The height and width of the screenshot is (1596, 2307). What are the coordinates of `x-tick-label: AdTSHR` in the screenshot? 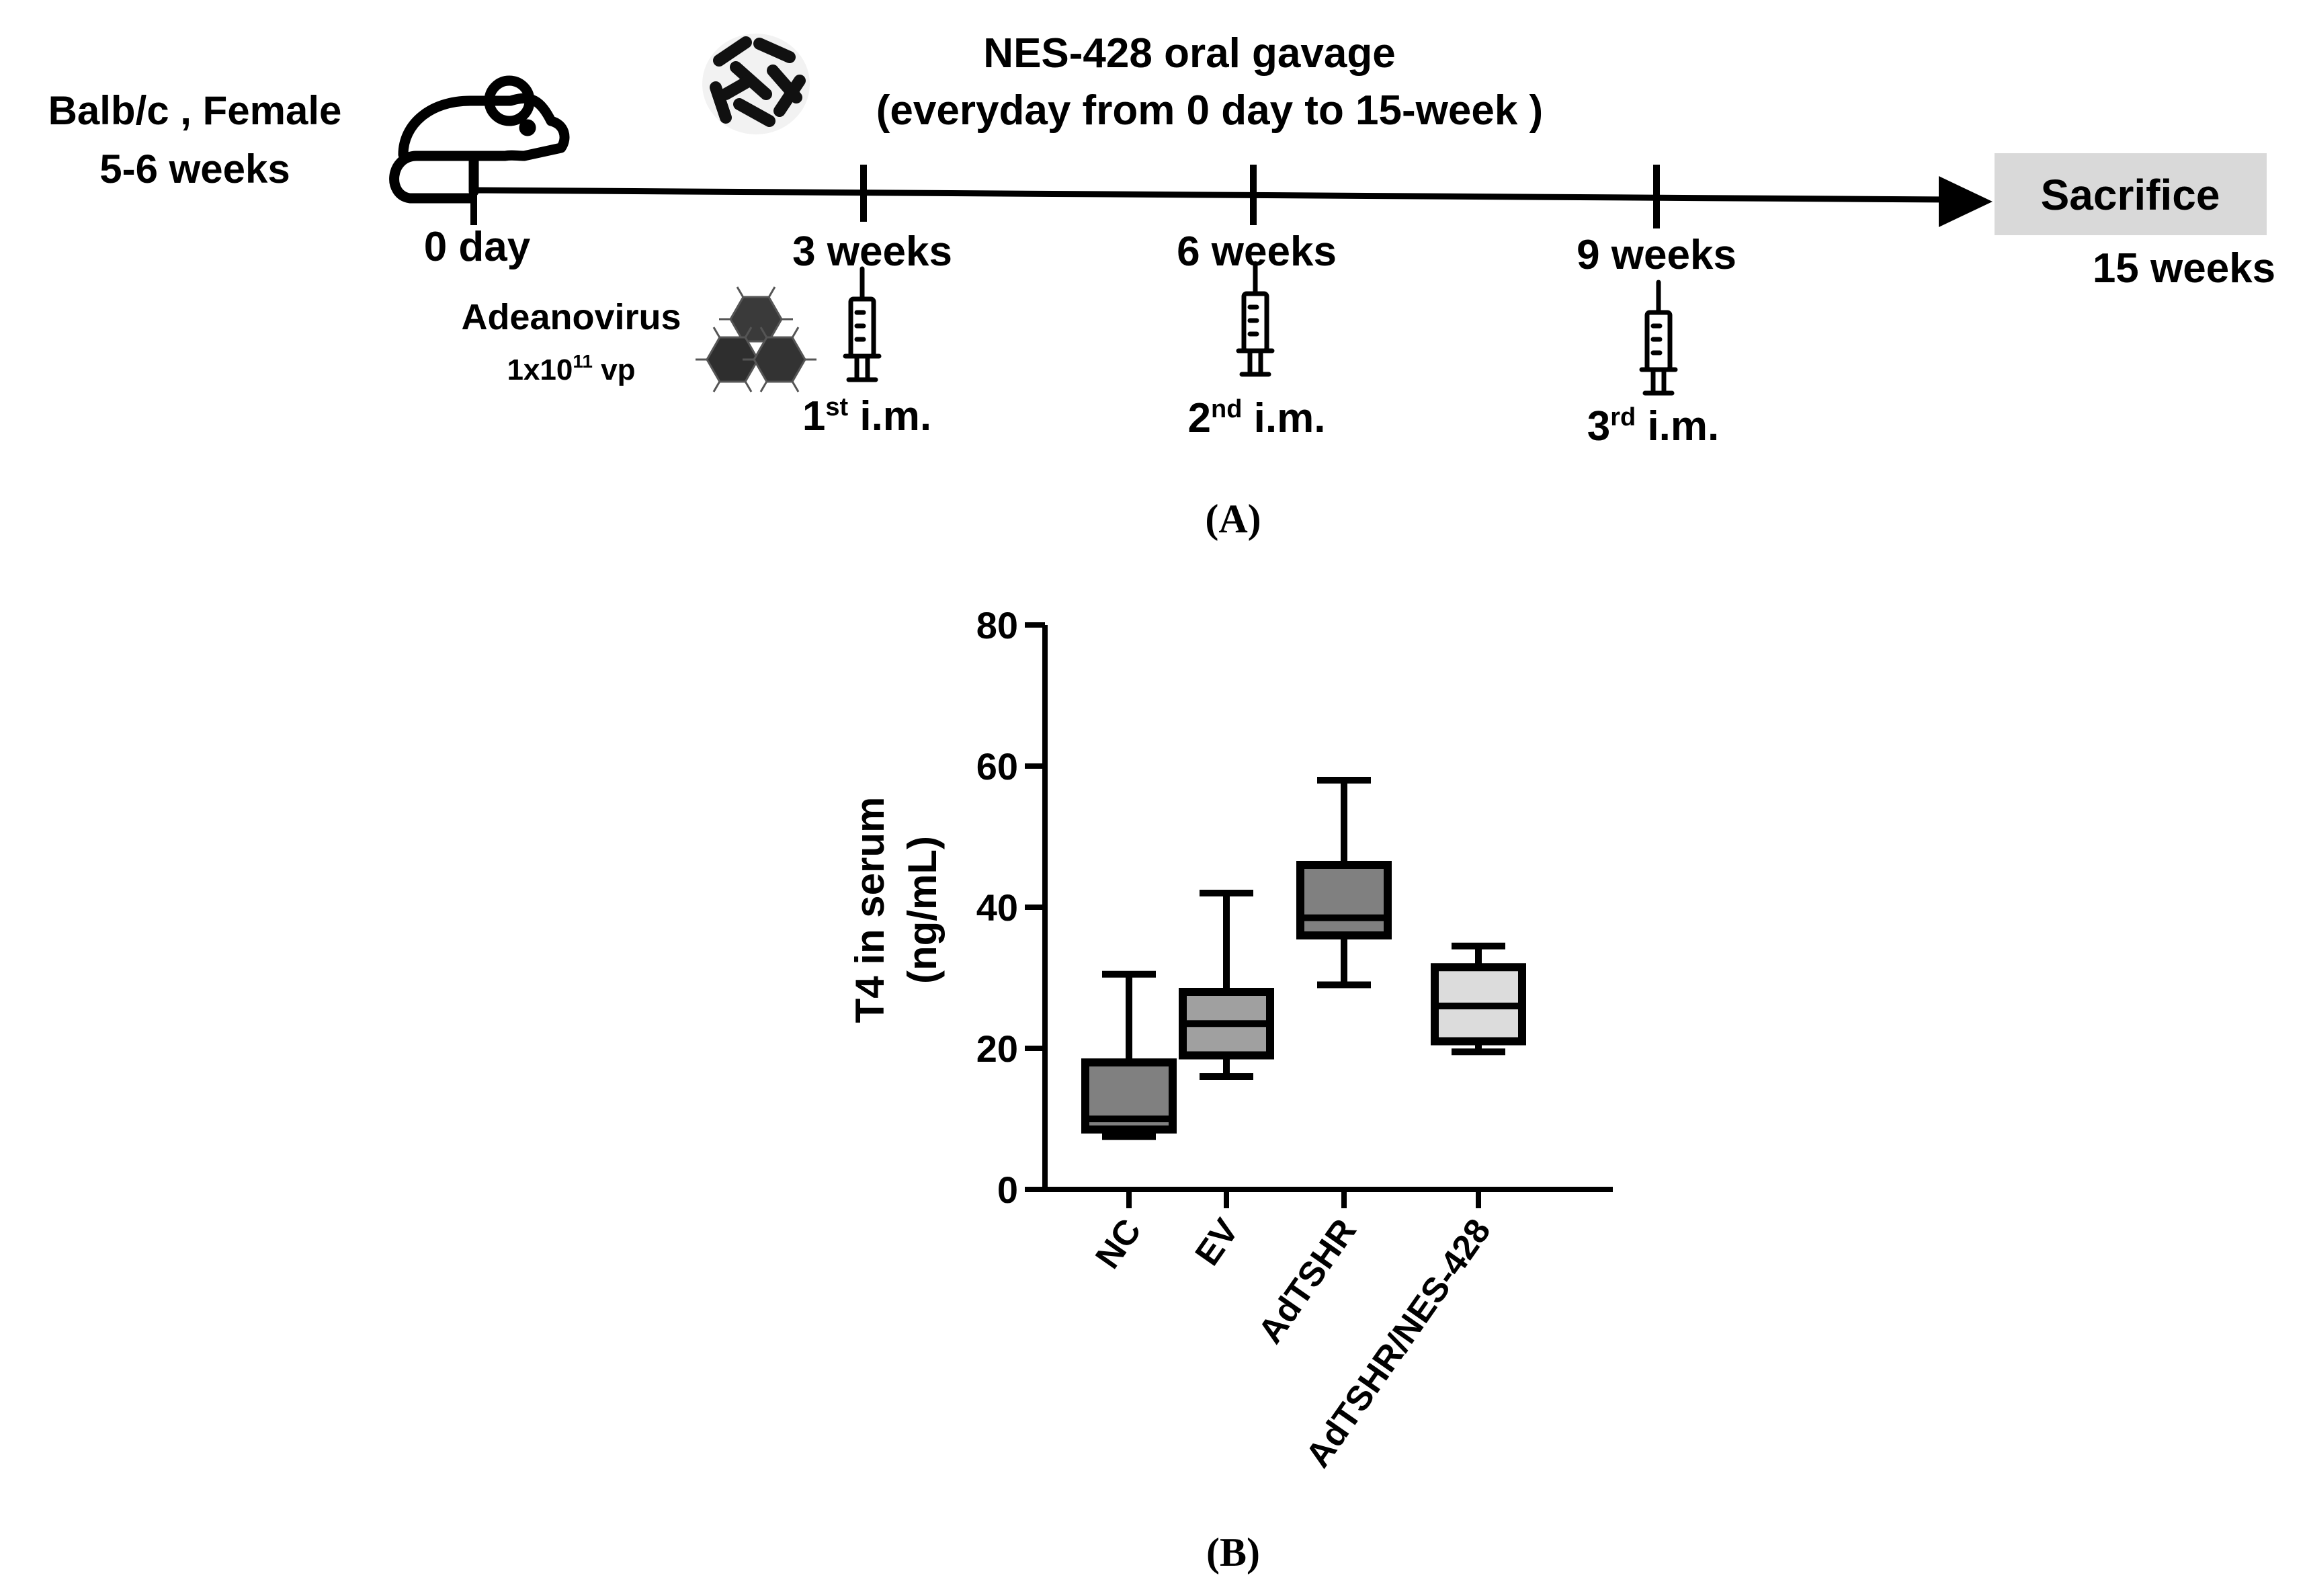 It's located at (1307, 1282).